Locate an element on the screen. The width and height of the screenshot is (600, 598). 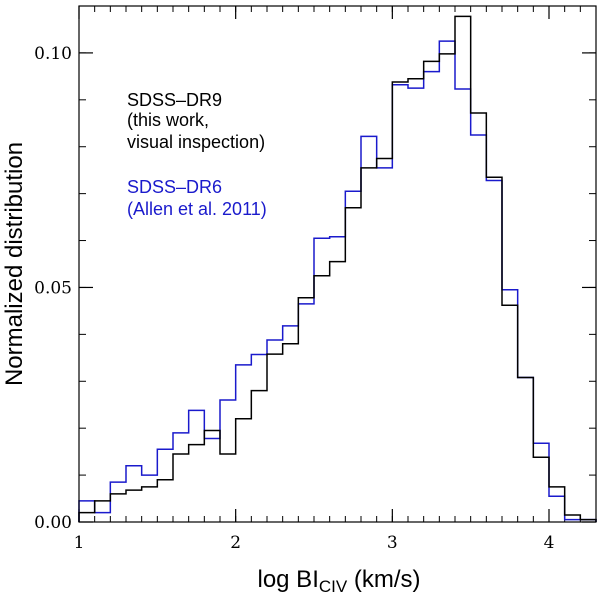
legend-dr9-line-3: visual inspection) is located at coordinates (196, 142).